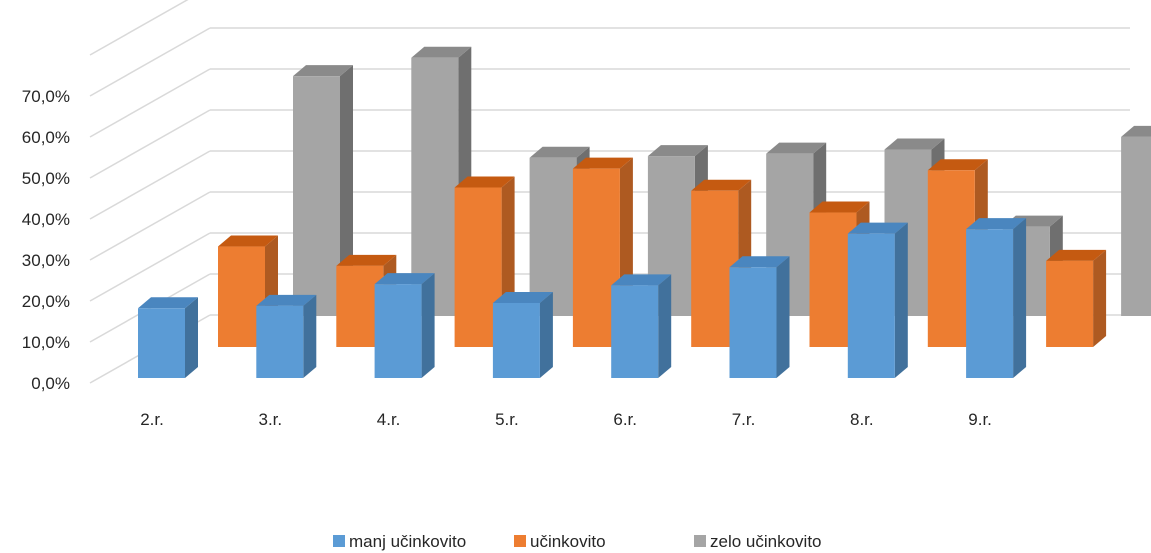 The image size is (1151, 553). Describe the element at coordinates (980, 419) in the screenshot. I see `category-label: 9.r.` at that location.